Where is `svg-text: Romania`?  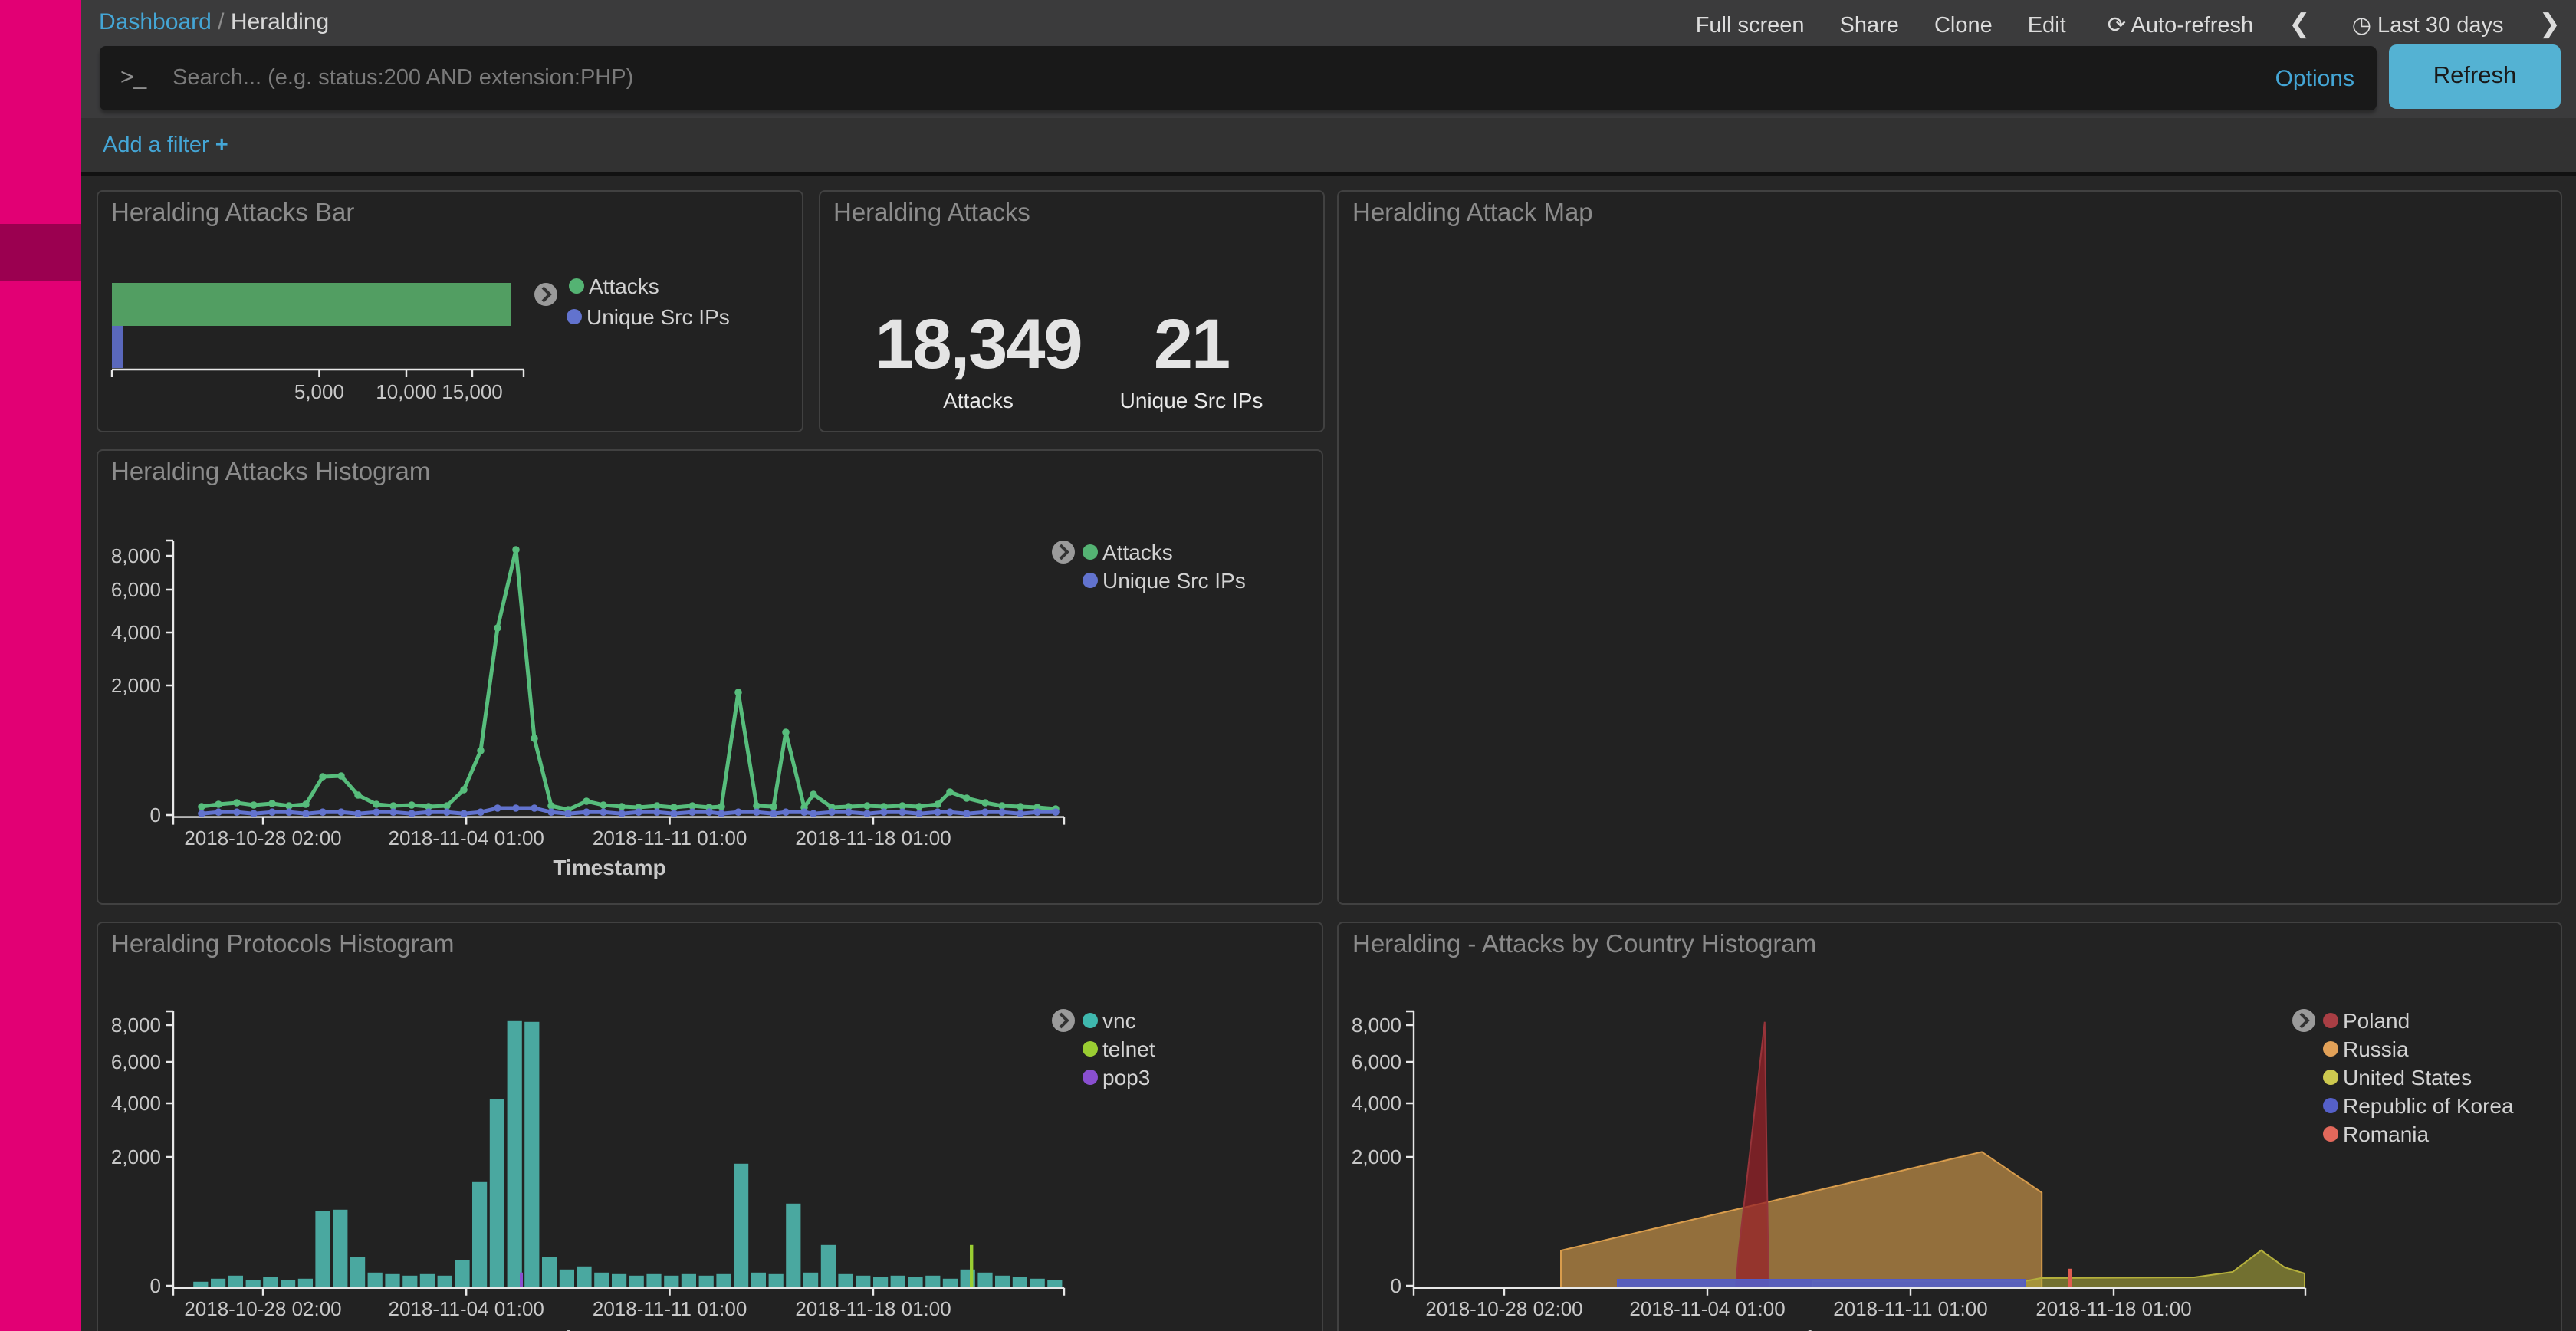 svg-text: Romania is located at coordinates (2386, 1133).